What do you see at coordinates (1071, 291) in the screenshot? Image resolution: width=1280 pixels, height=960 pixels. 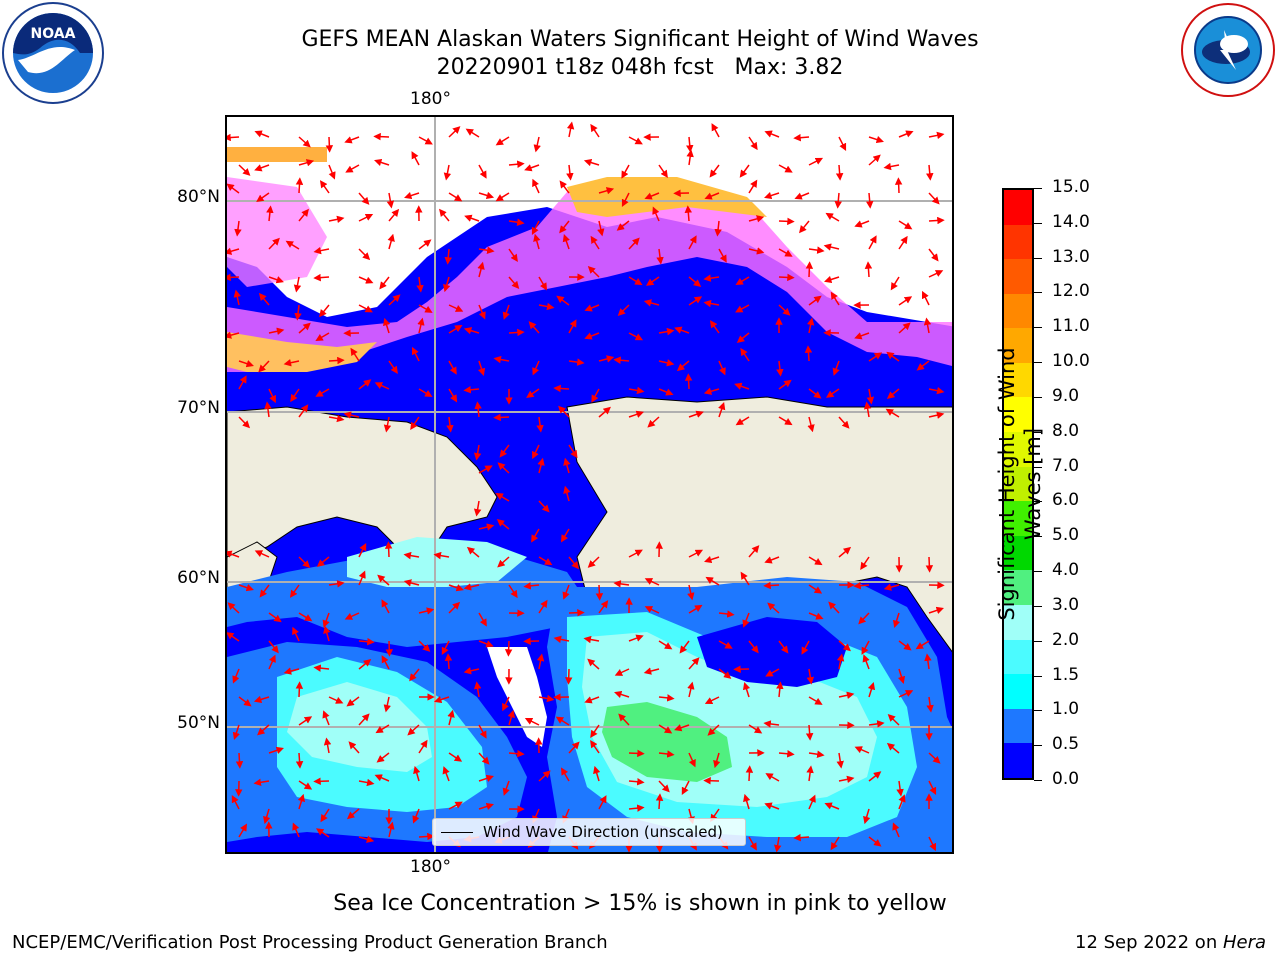 I see `colorbar-tick-label: 12.0` at bounding box center [1071, 291].